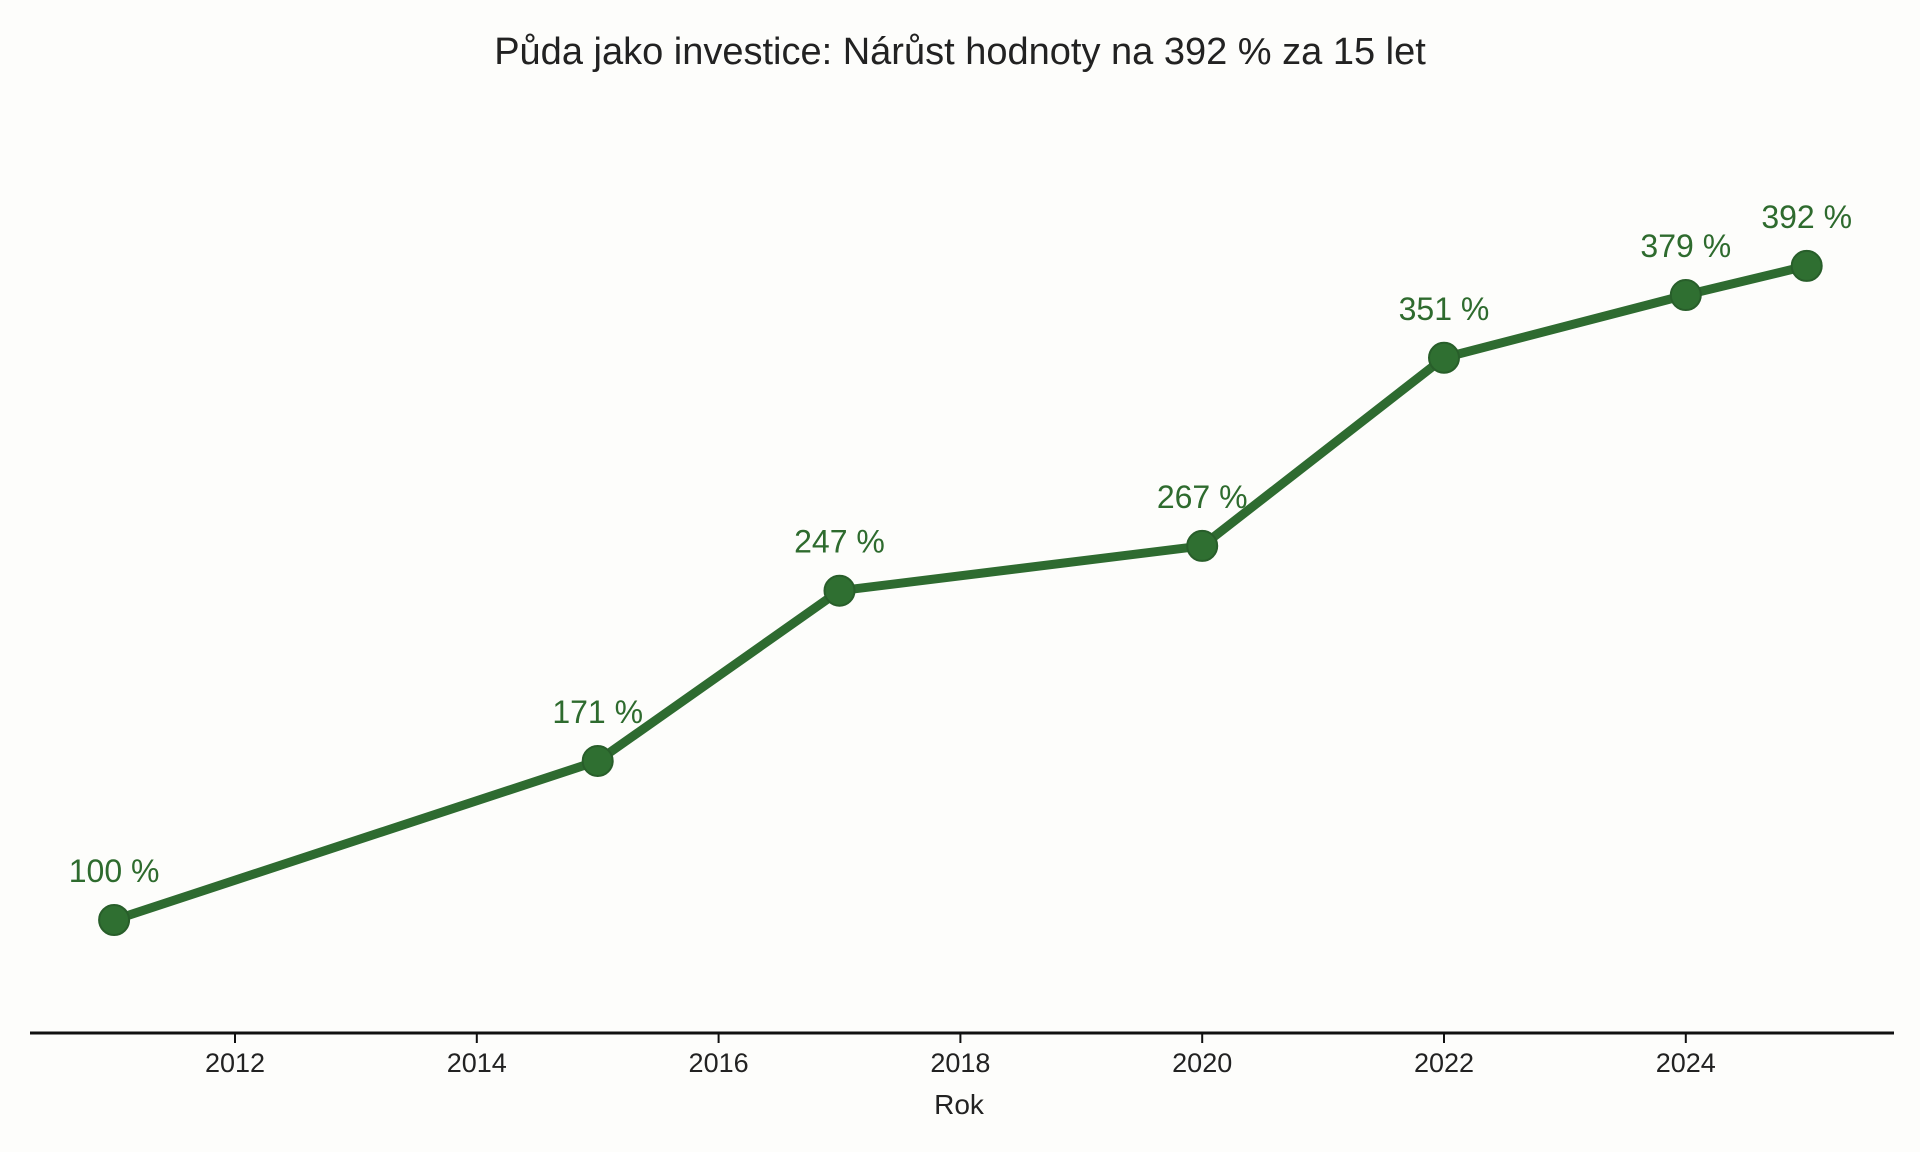 This screenshot has height=1152, width=1920. What do you see at coordinates (1685, 246) in the screenshot?
I see `data-label: 379 %` at bounding box center [1685, 246].